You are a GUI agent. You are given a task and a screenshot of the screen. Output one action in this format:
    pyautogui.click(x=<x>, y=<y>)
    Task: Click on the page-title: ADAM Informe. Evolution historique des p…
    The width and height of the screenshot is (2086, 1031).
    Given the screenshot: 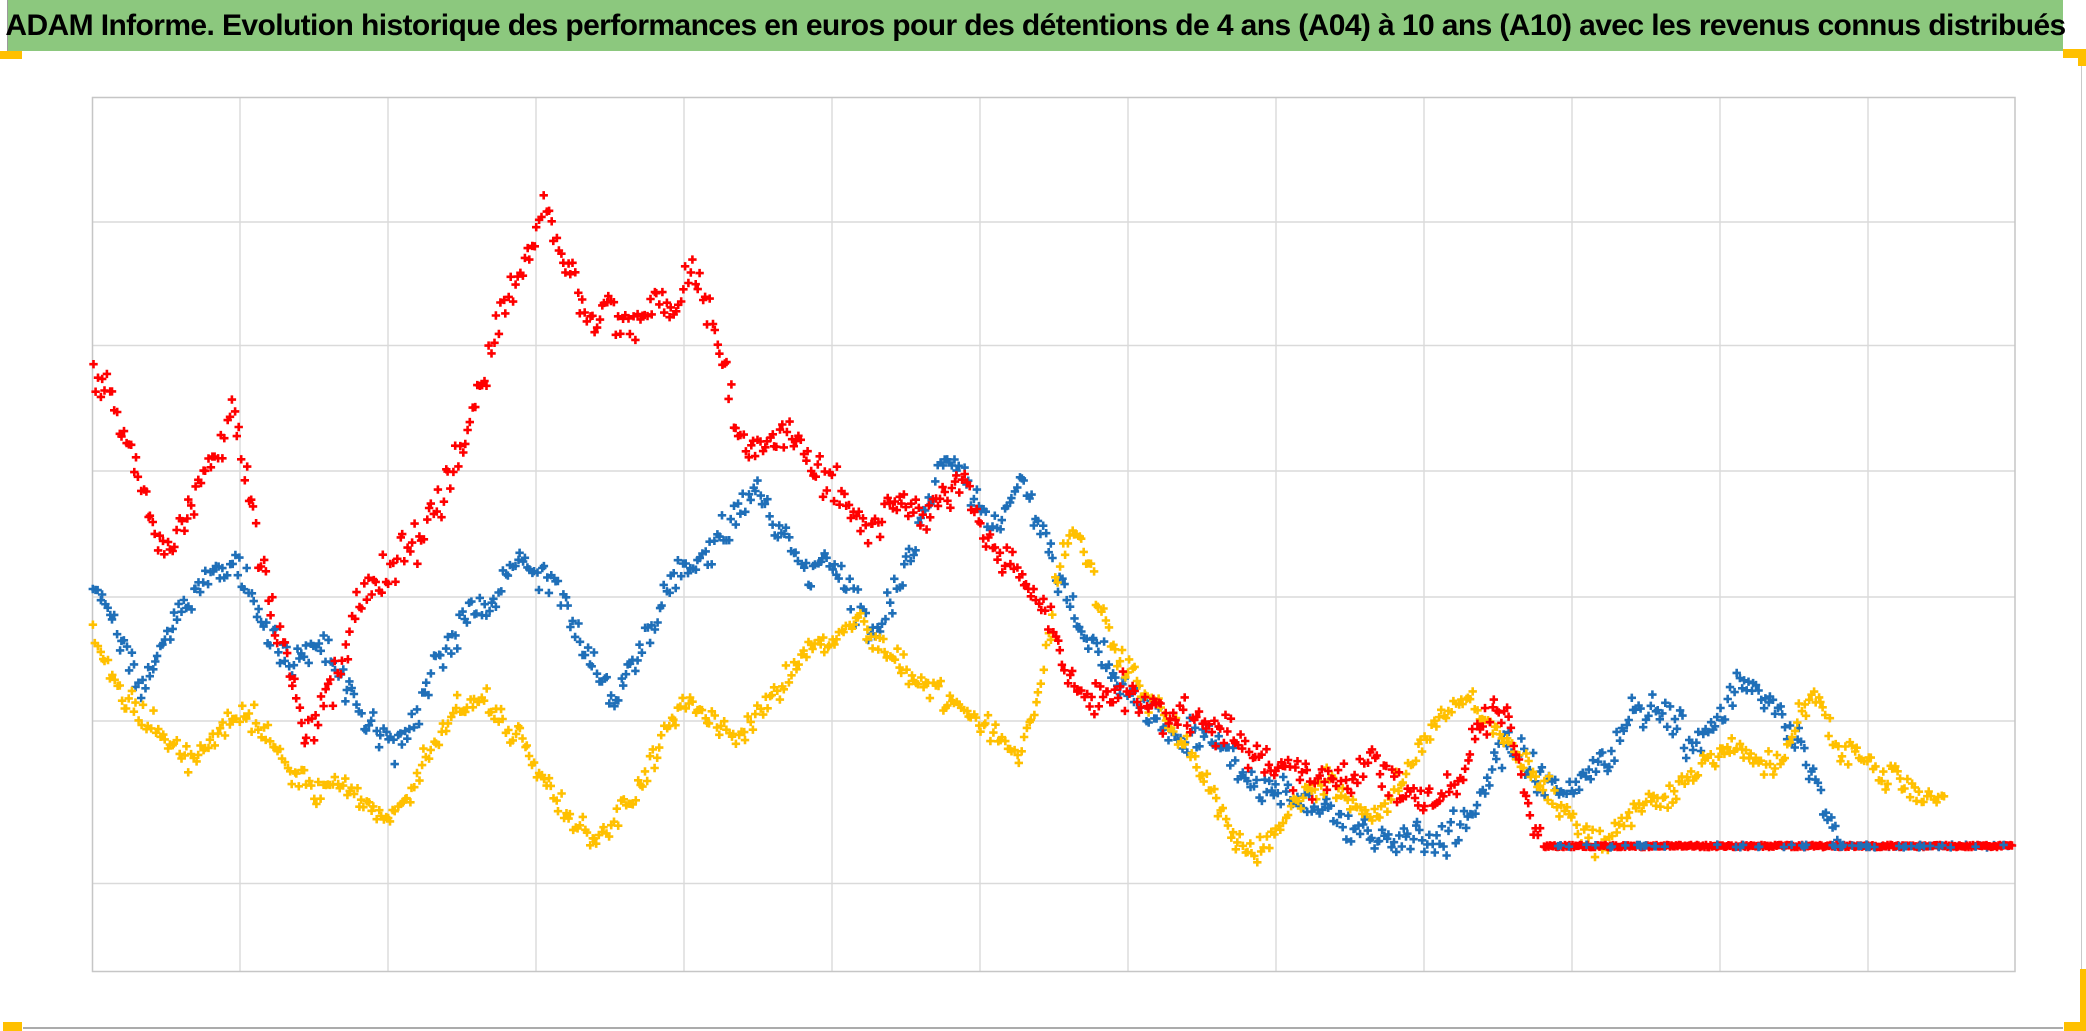 What is the action you would take?
    pyautogui.click(x=1035, y=25)
    